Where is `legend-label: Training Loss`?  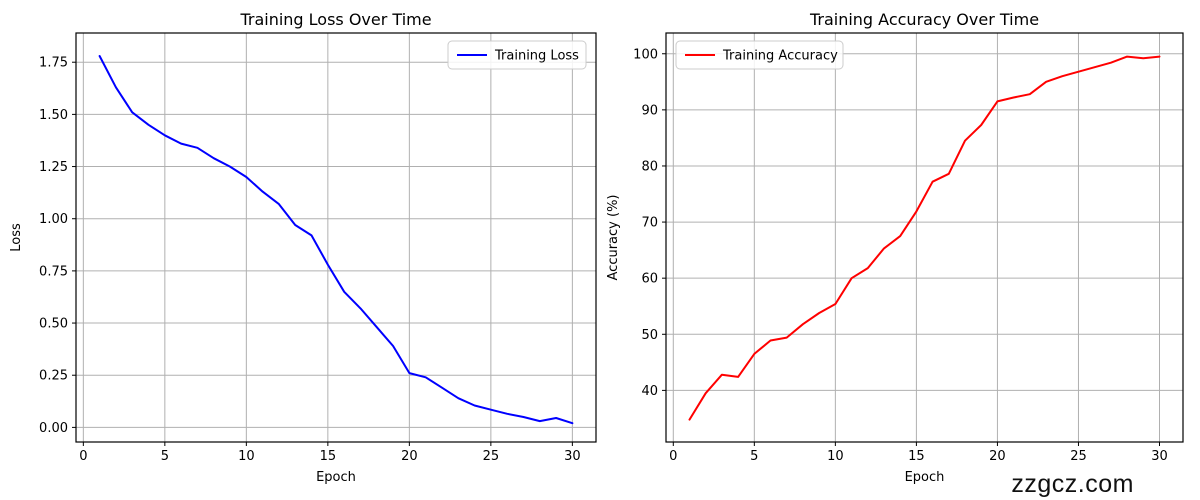
legend-label: Training Loss is located at coordinates (536, 56).